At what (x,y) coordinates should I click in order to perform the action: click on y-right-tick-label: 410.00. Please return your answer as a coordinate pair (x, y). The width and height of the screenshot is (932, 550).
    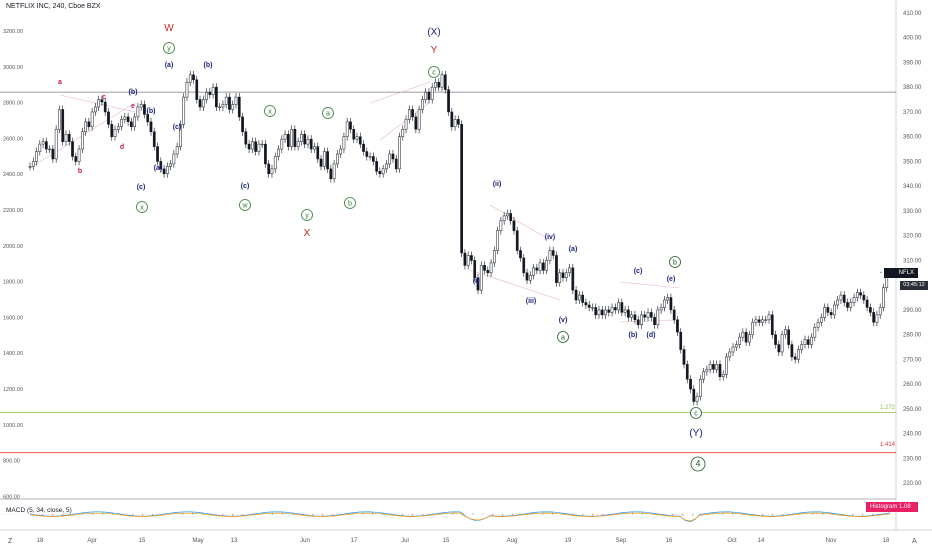
    Looking at the image, I should click on (912, 14).